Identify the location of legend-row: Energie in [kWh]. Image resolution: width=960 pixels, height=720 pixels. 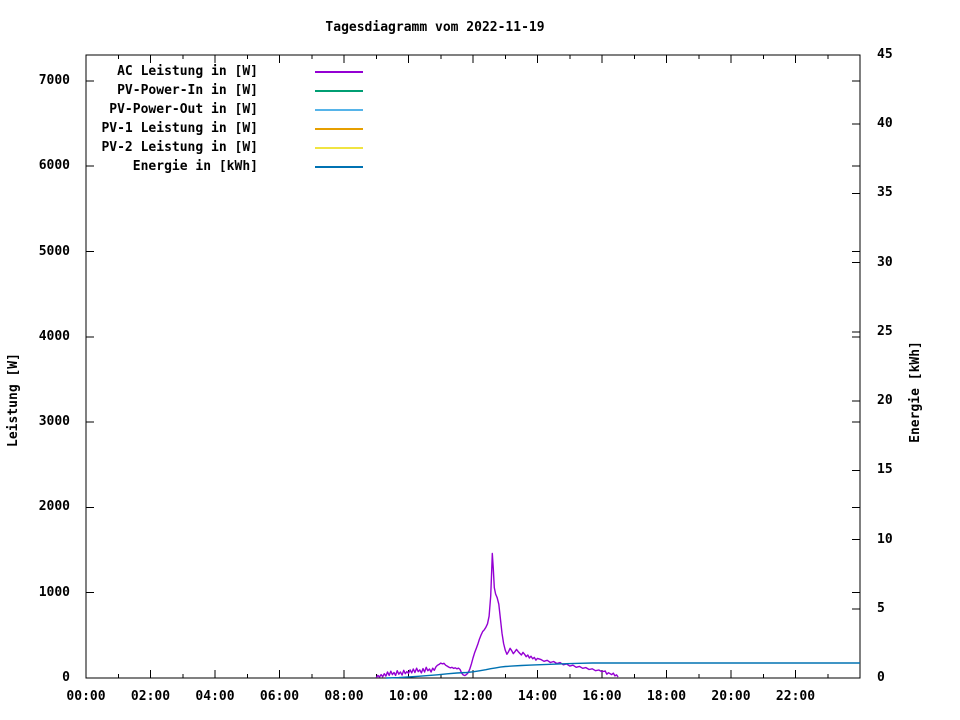
(480, 167).